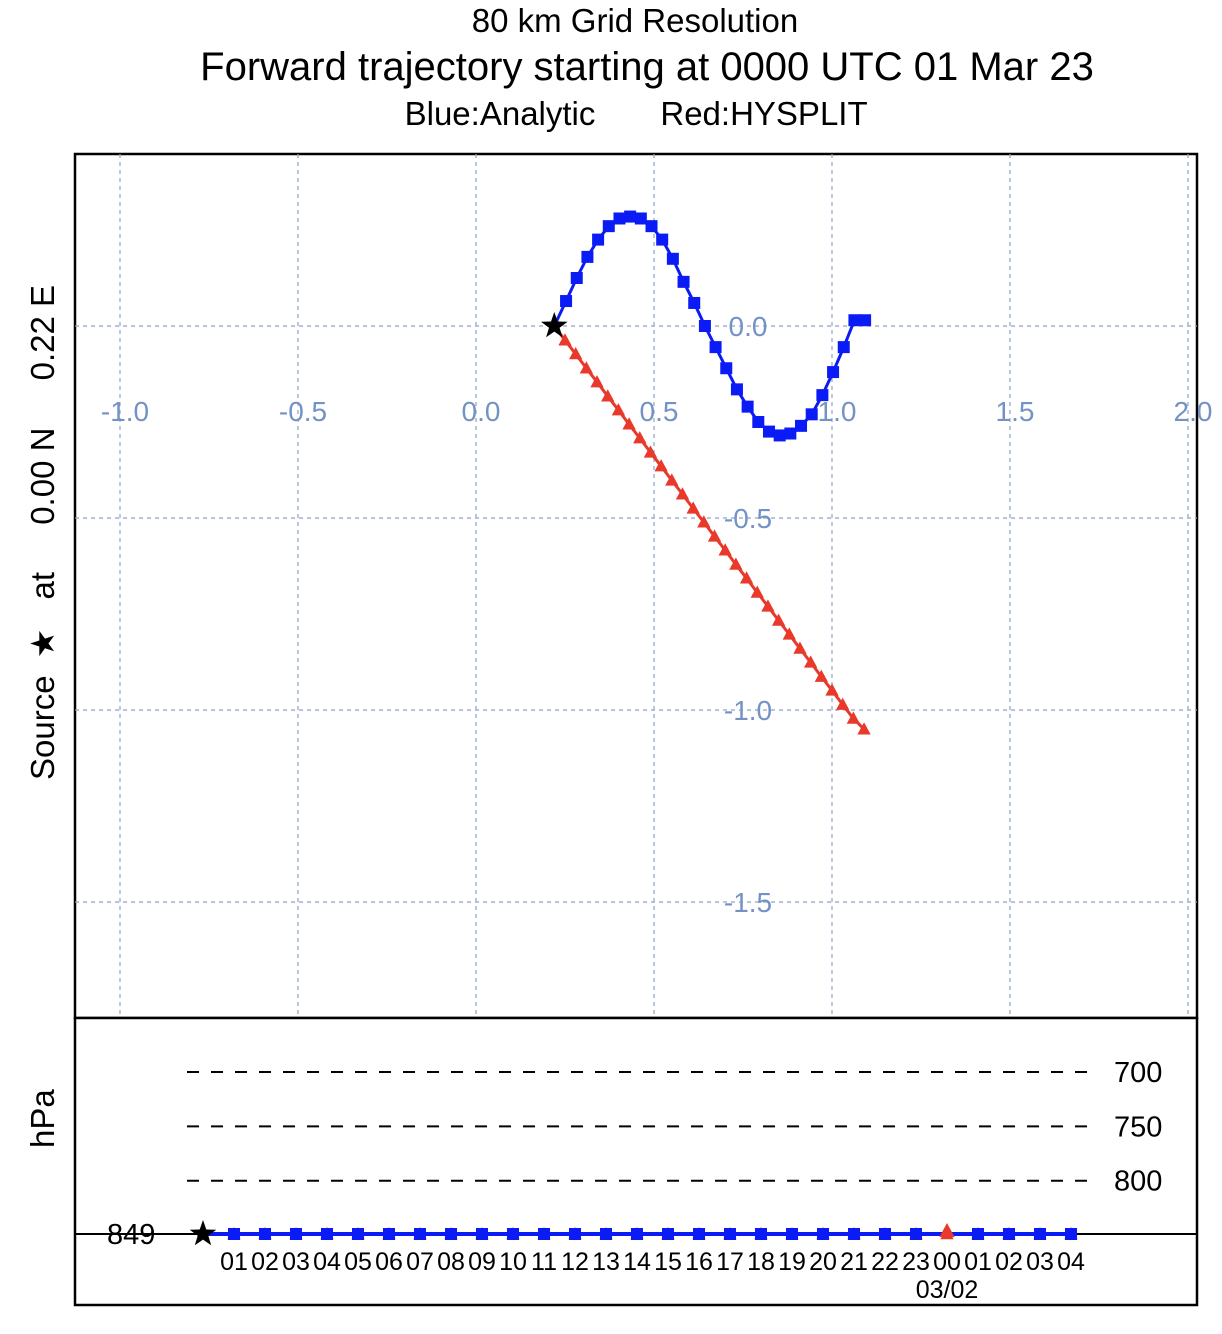 The height and width of the screenshot is (1334, 1222). Describe the element at coordinates (1015, 411) in the screenshot. I see `map-x-tick-label: 1.5` at that location.